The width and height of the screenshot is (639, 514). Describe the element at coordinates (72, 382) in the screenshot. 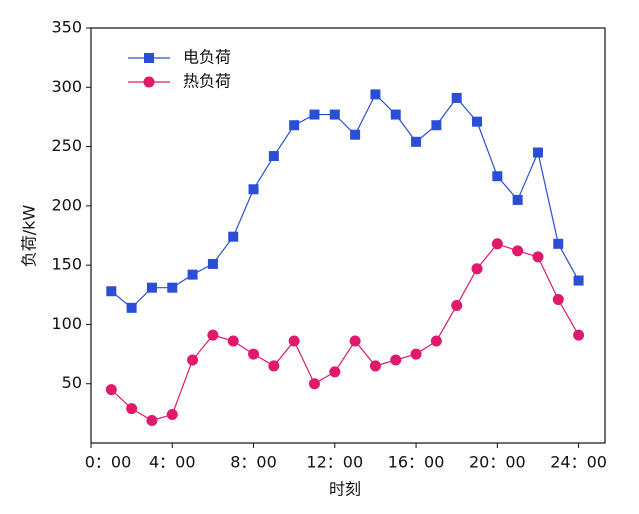

I see `y-tick-label: 50` at that location.